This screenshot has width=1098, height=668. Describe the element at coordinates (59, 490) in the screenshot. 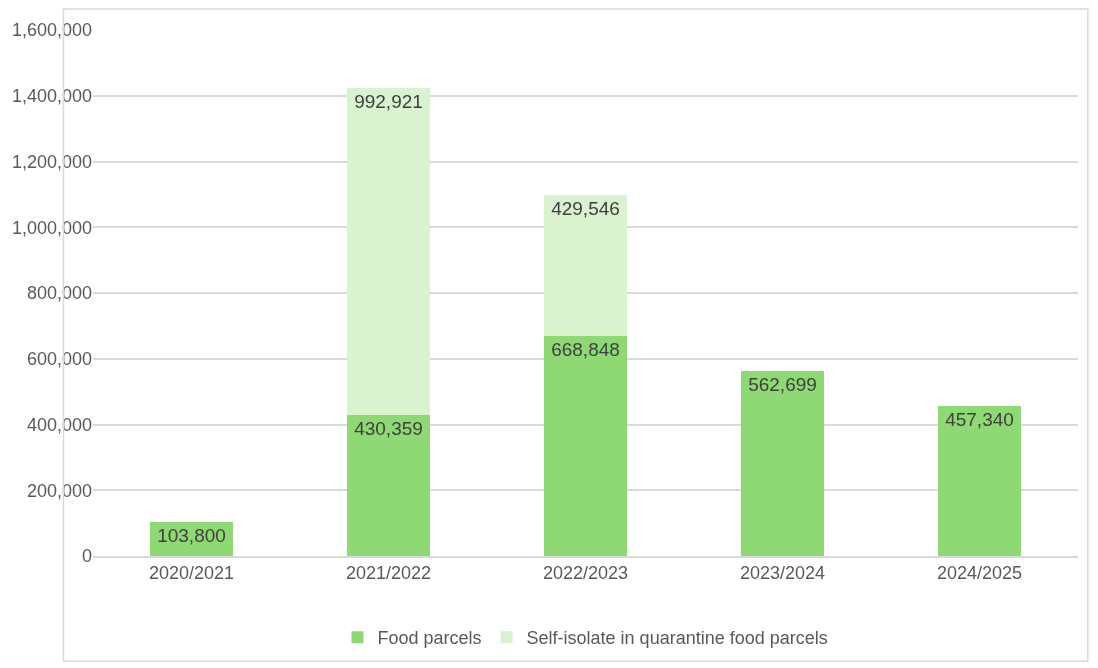

I see `y-tick-label: 200,000` at that location.